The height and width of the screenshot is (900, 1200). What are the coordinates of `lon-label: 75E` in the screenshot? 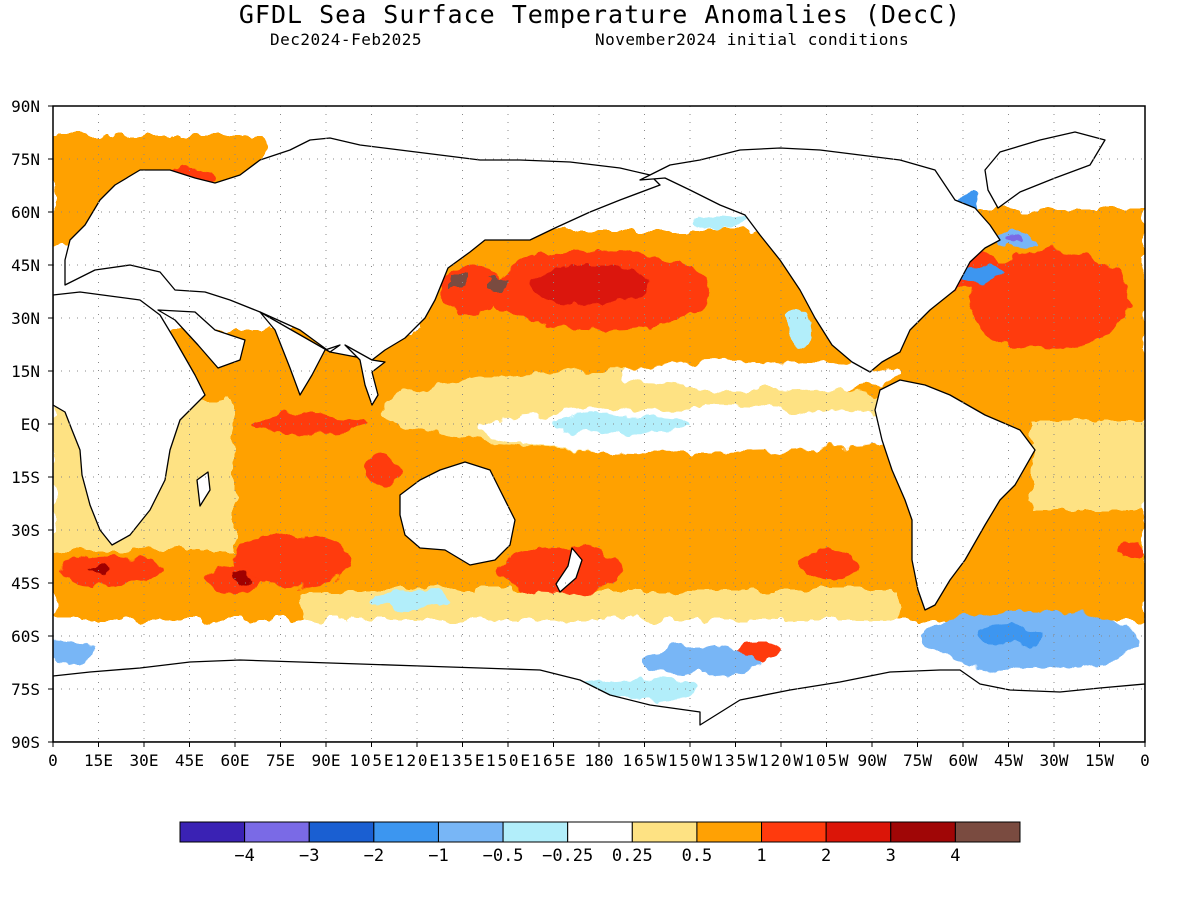 It's located at (280, 760).